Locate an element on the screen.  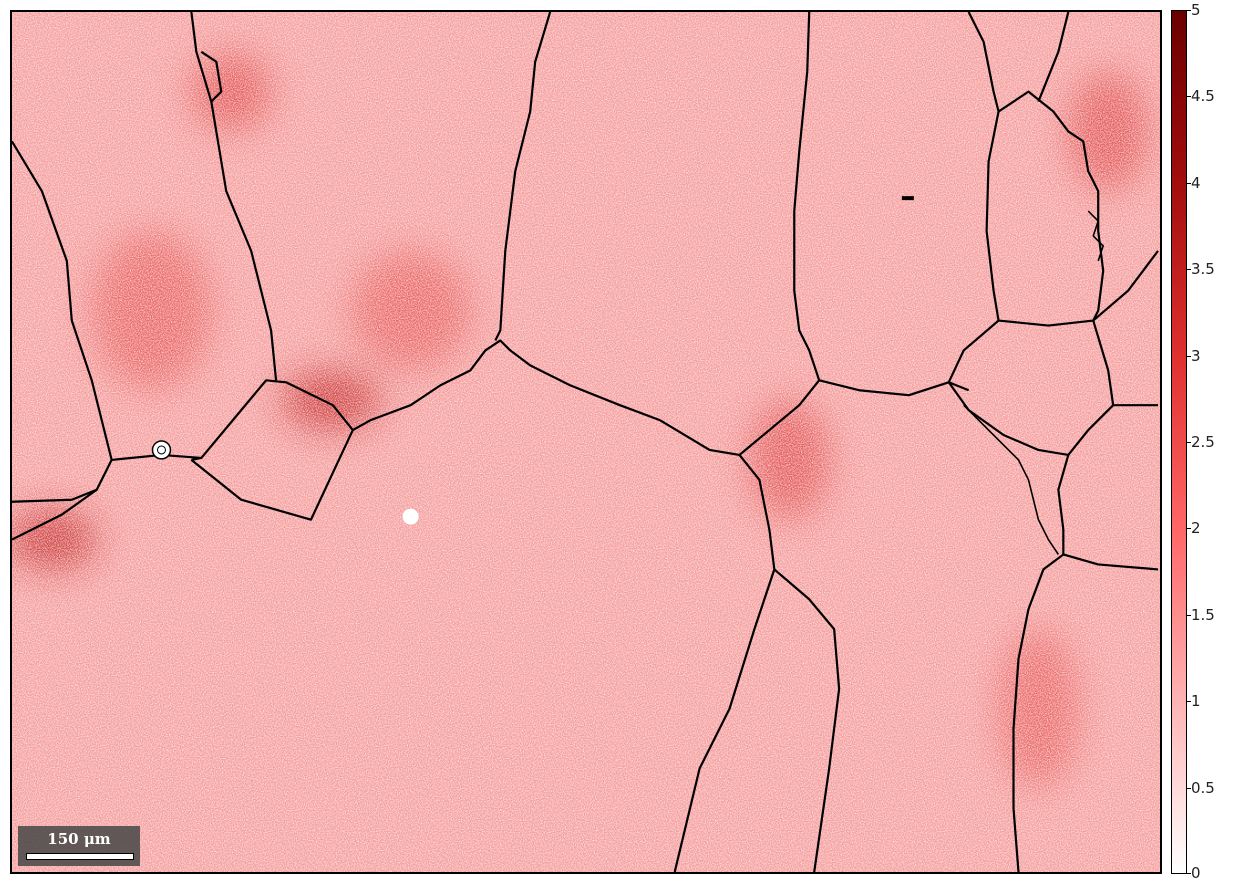
colorbar-tick-label: 5 is located at coordinates (1196, 10).